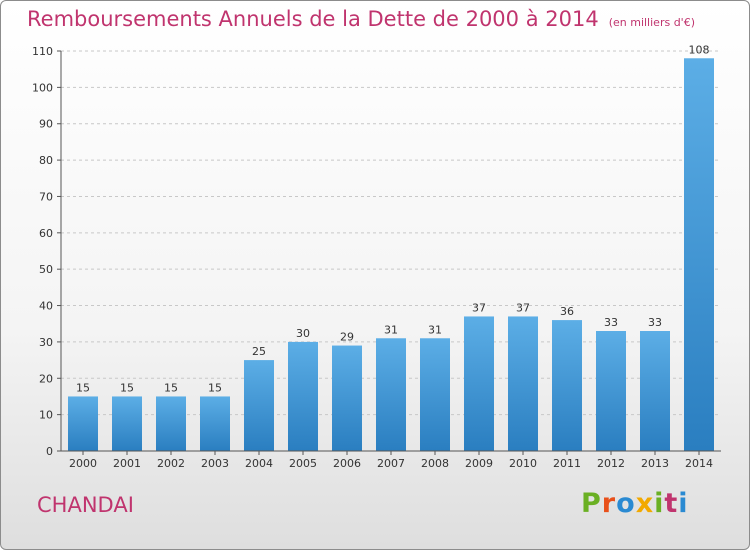 Image resolution: width=750 pixels, height=550 pixels. Describe the element at coordinates (523, 463) in the screenshot. I see `x-tick-label-2010: 2010` at that location.